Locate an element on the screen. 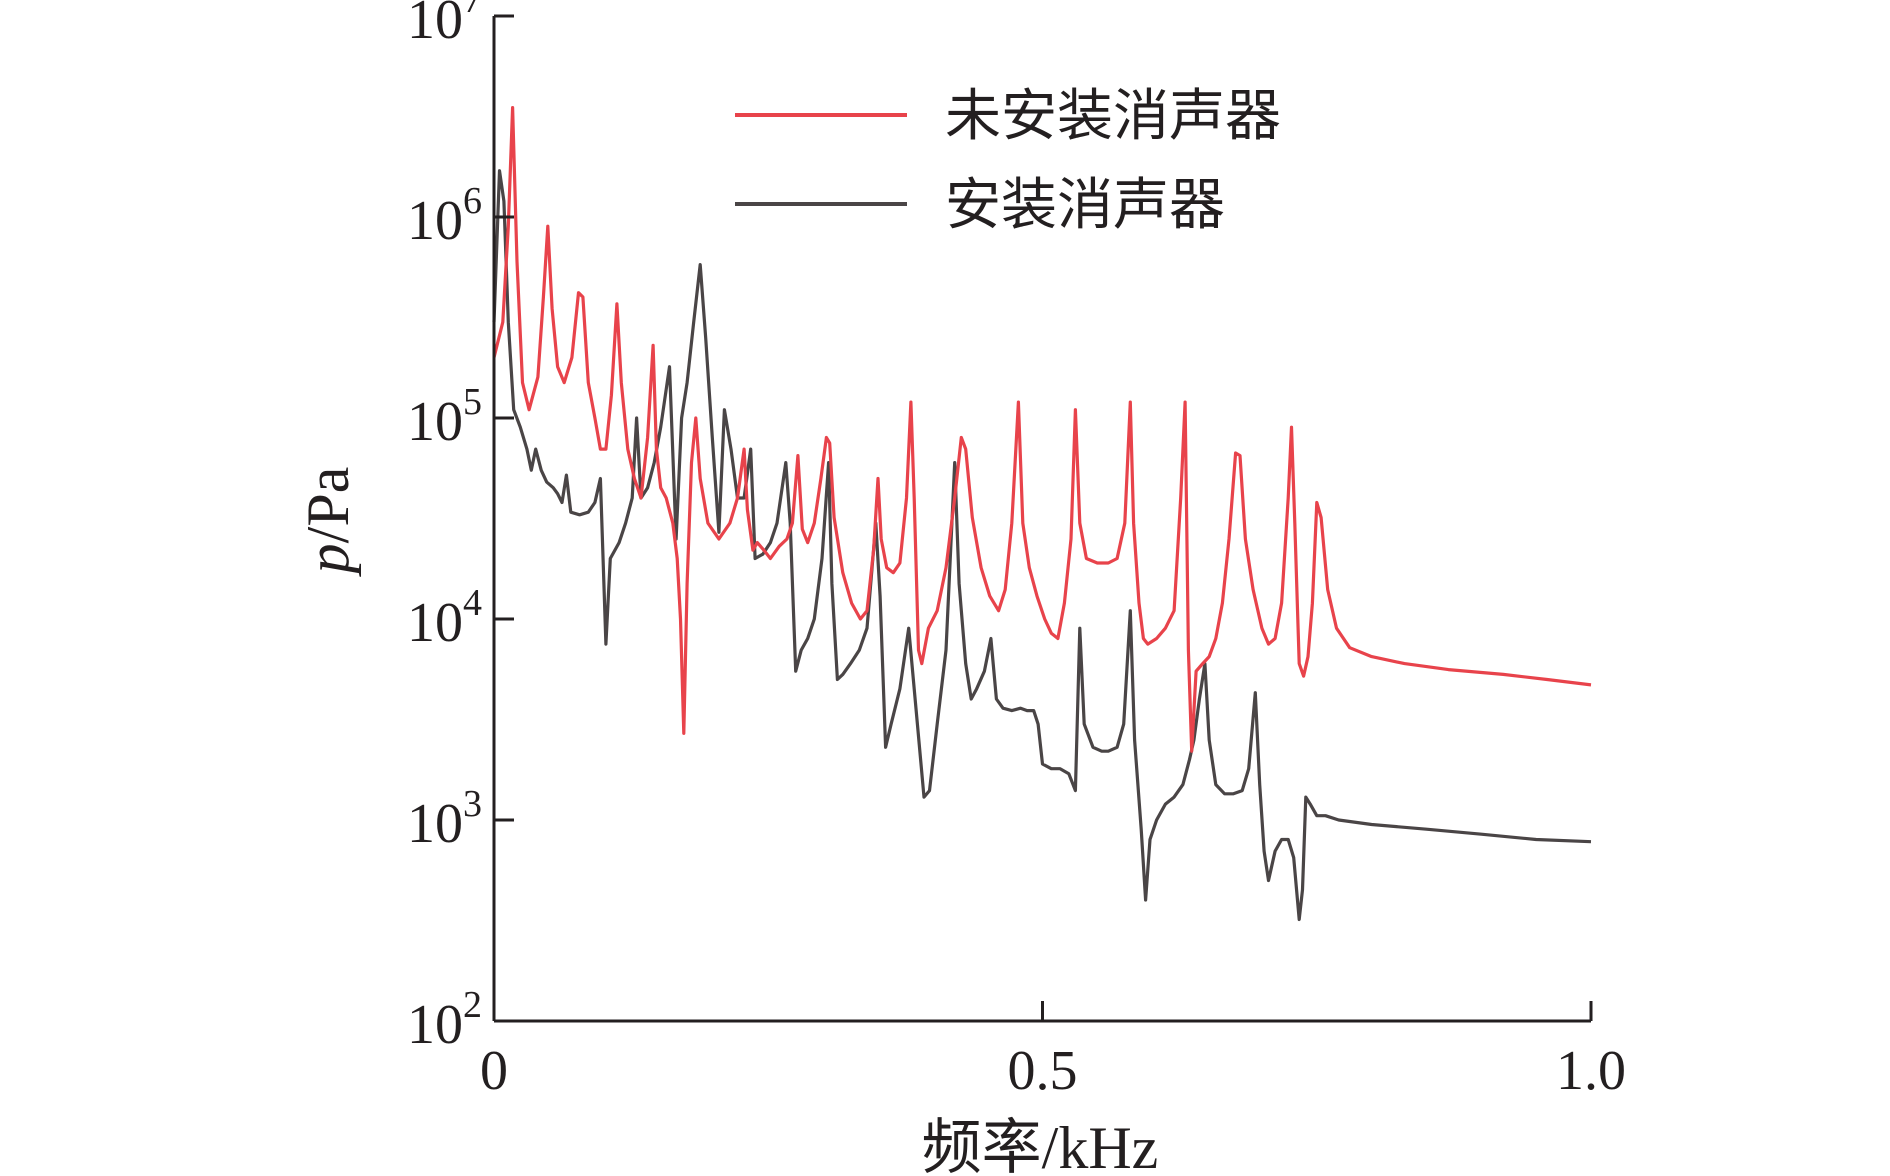  y-tick-label-exponent: 3 is located at coordinates (472, 804).